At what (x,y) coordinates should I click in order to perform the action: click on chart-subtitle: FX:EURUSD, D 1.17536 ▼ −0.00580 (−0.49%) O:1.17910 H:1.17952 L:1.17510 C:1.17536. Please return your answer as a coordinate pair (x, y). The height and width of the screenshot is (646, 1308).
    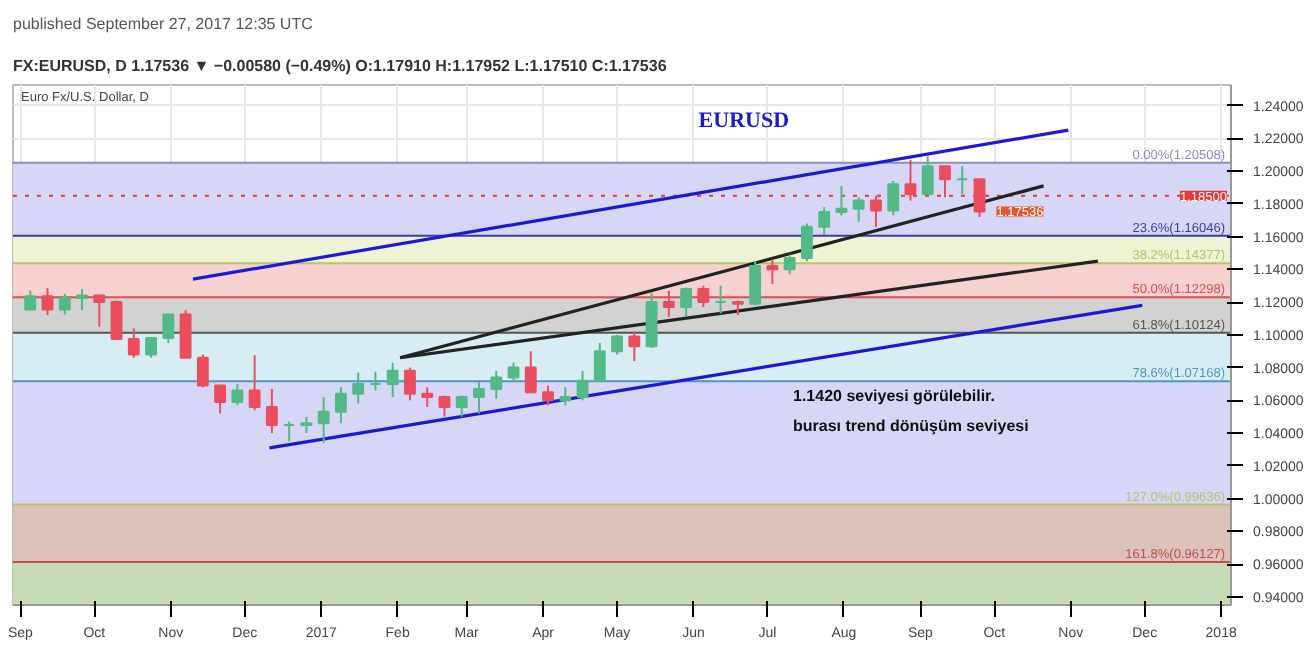
    Looking at the image, I should click on (340, 66).